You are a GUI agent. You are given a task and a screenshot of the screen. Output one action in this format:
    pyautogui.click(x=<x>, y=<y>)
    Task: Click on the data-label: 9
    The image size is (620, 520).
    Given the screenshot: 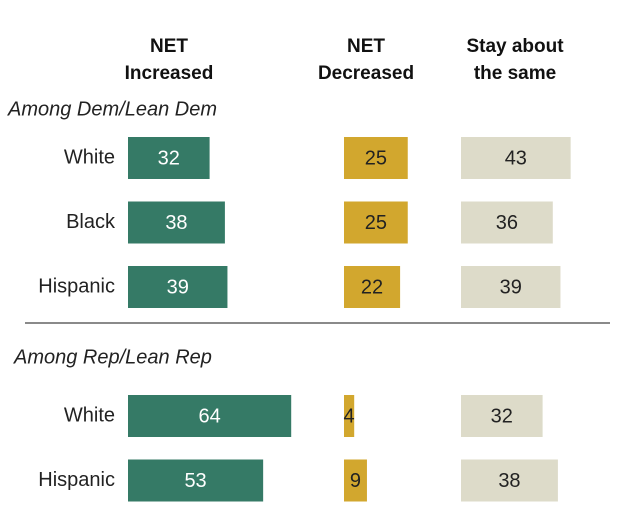 What is the action you would take?
    pyautogui.click(x=355, y=481)
    